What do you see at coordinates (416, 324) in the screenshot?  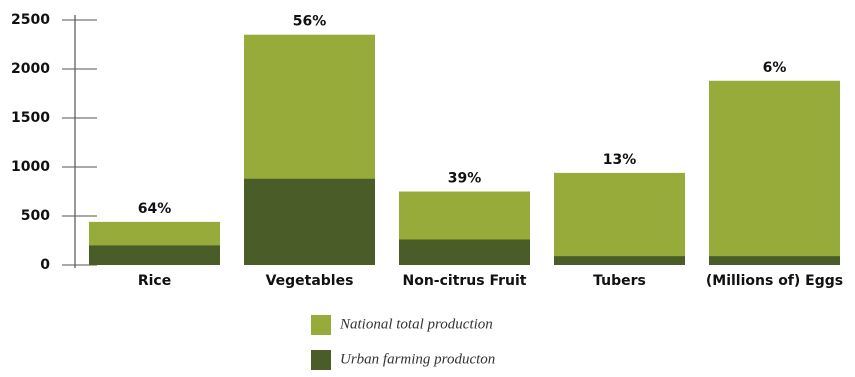 I see `legend-label: National total production` at bounding box center [416, 324].